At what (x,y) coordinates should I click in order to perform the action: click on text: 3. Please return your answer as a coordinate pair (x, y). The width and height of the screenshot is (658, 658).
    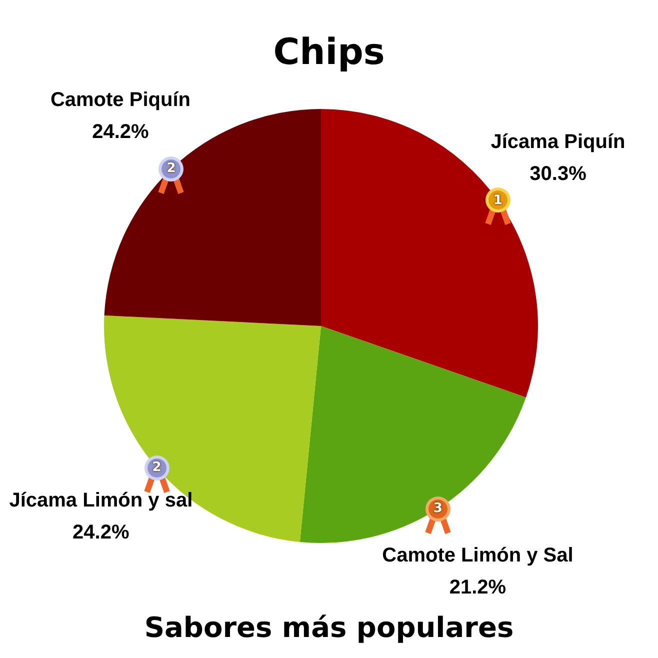
    Looking at the image, I should click on (437, 508).